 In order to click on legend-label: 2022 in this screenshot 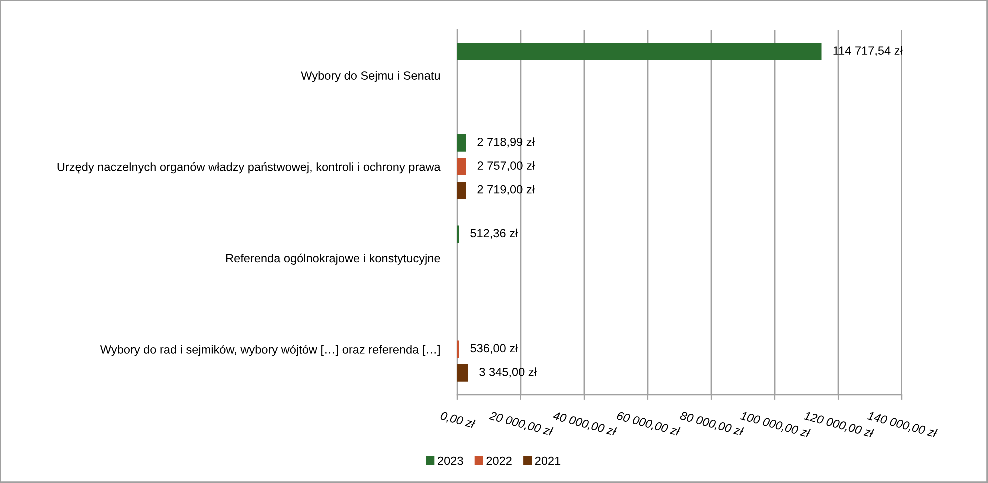, I will do `click(499, 461)`.